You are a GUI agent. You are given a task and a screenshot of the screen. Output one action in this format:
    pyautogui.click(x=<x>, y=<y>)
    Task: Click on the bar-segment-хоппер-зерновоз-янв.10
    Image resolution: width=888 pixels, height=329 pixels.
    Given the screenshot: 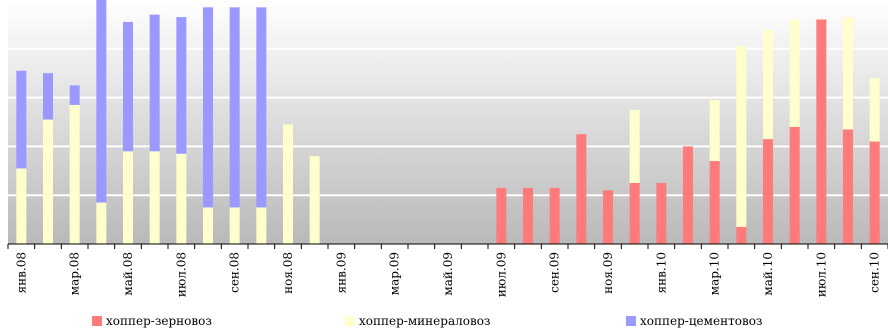 What is the action you would take?
    pyautogui.click(x=661, y=213)
    